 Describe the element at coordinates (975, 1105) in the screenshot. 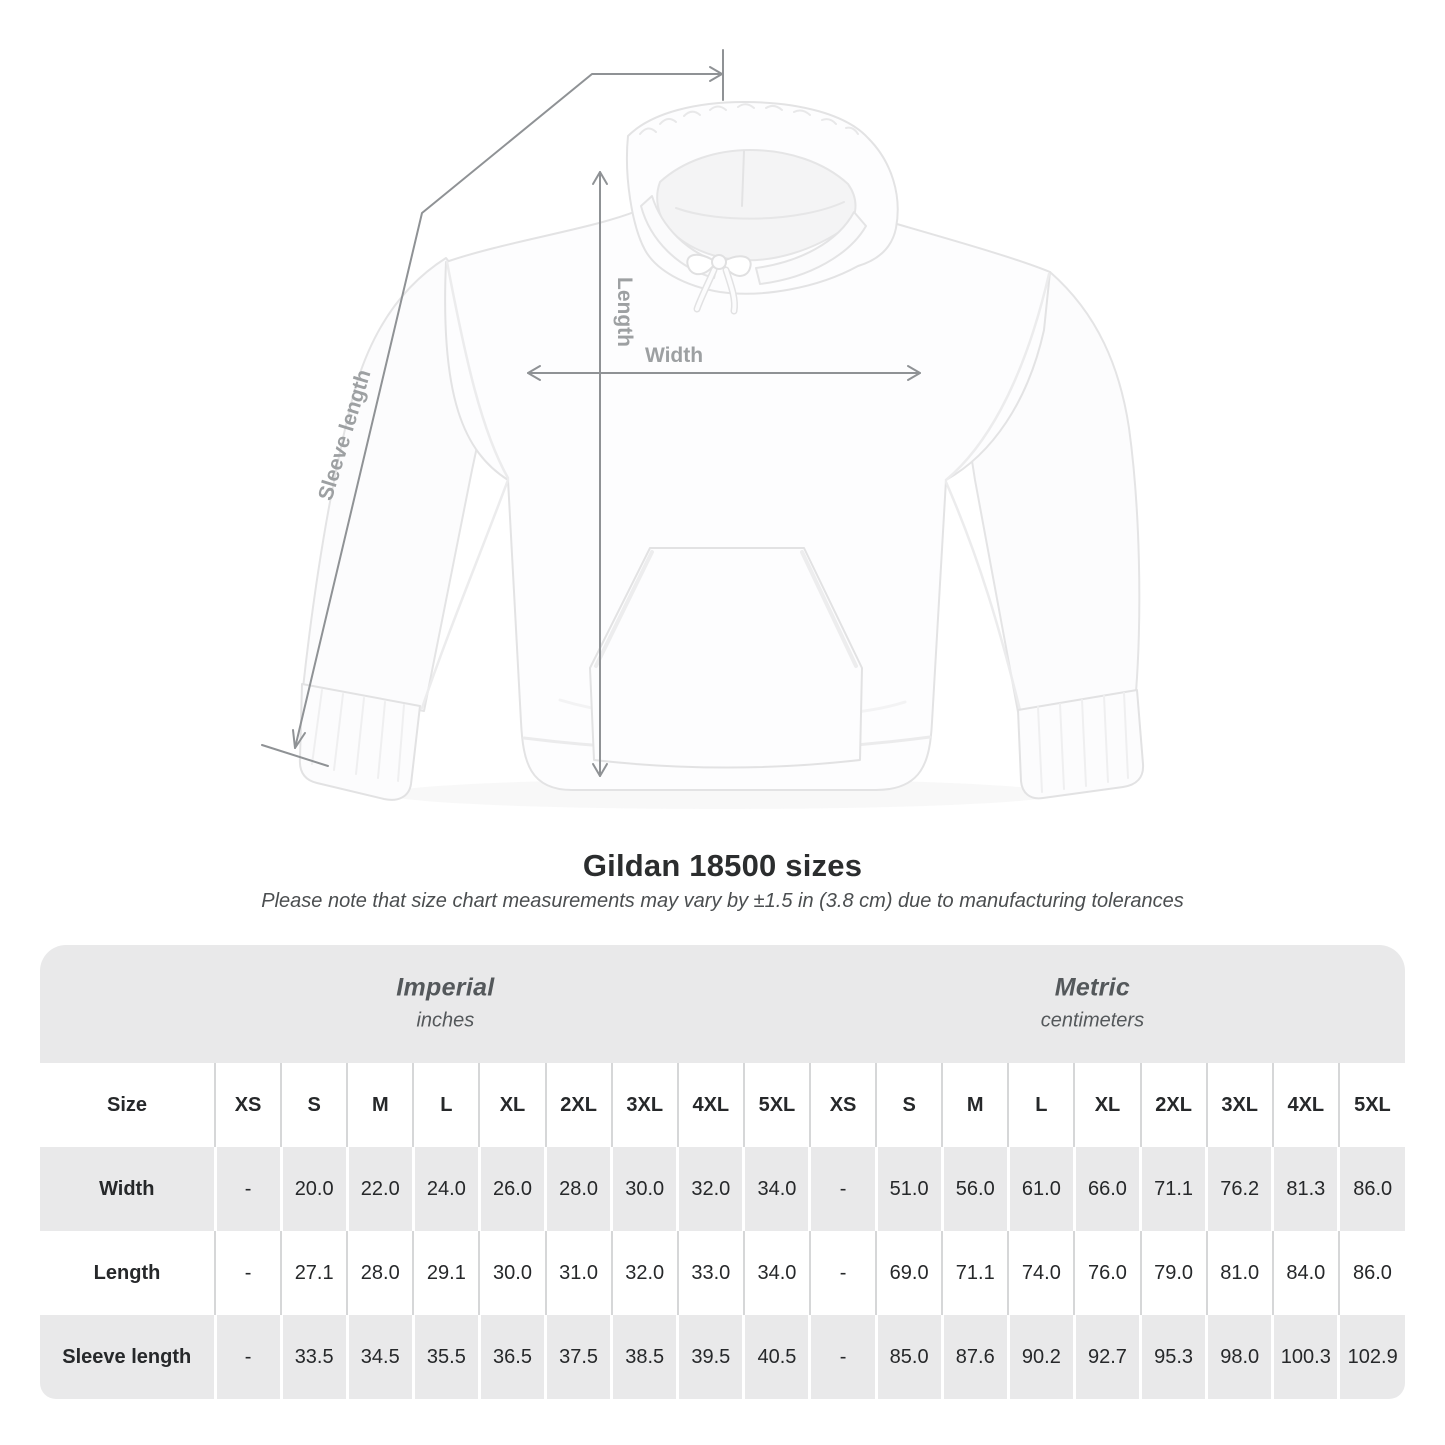

I see `size-cell: M` at that location.